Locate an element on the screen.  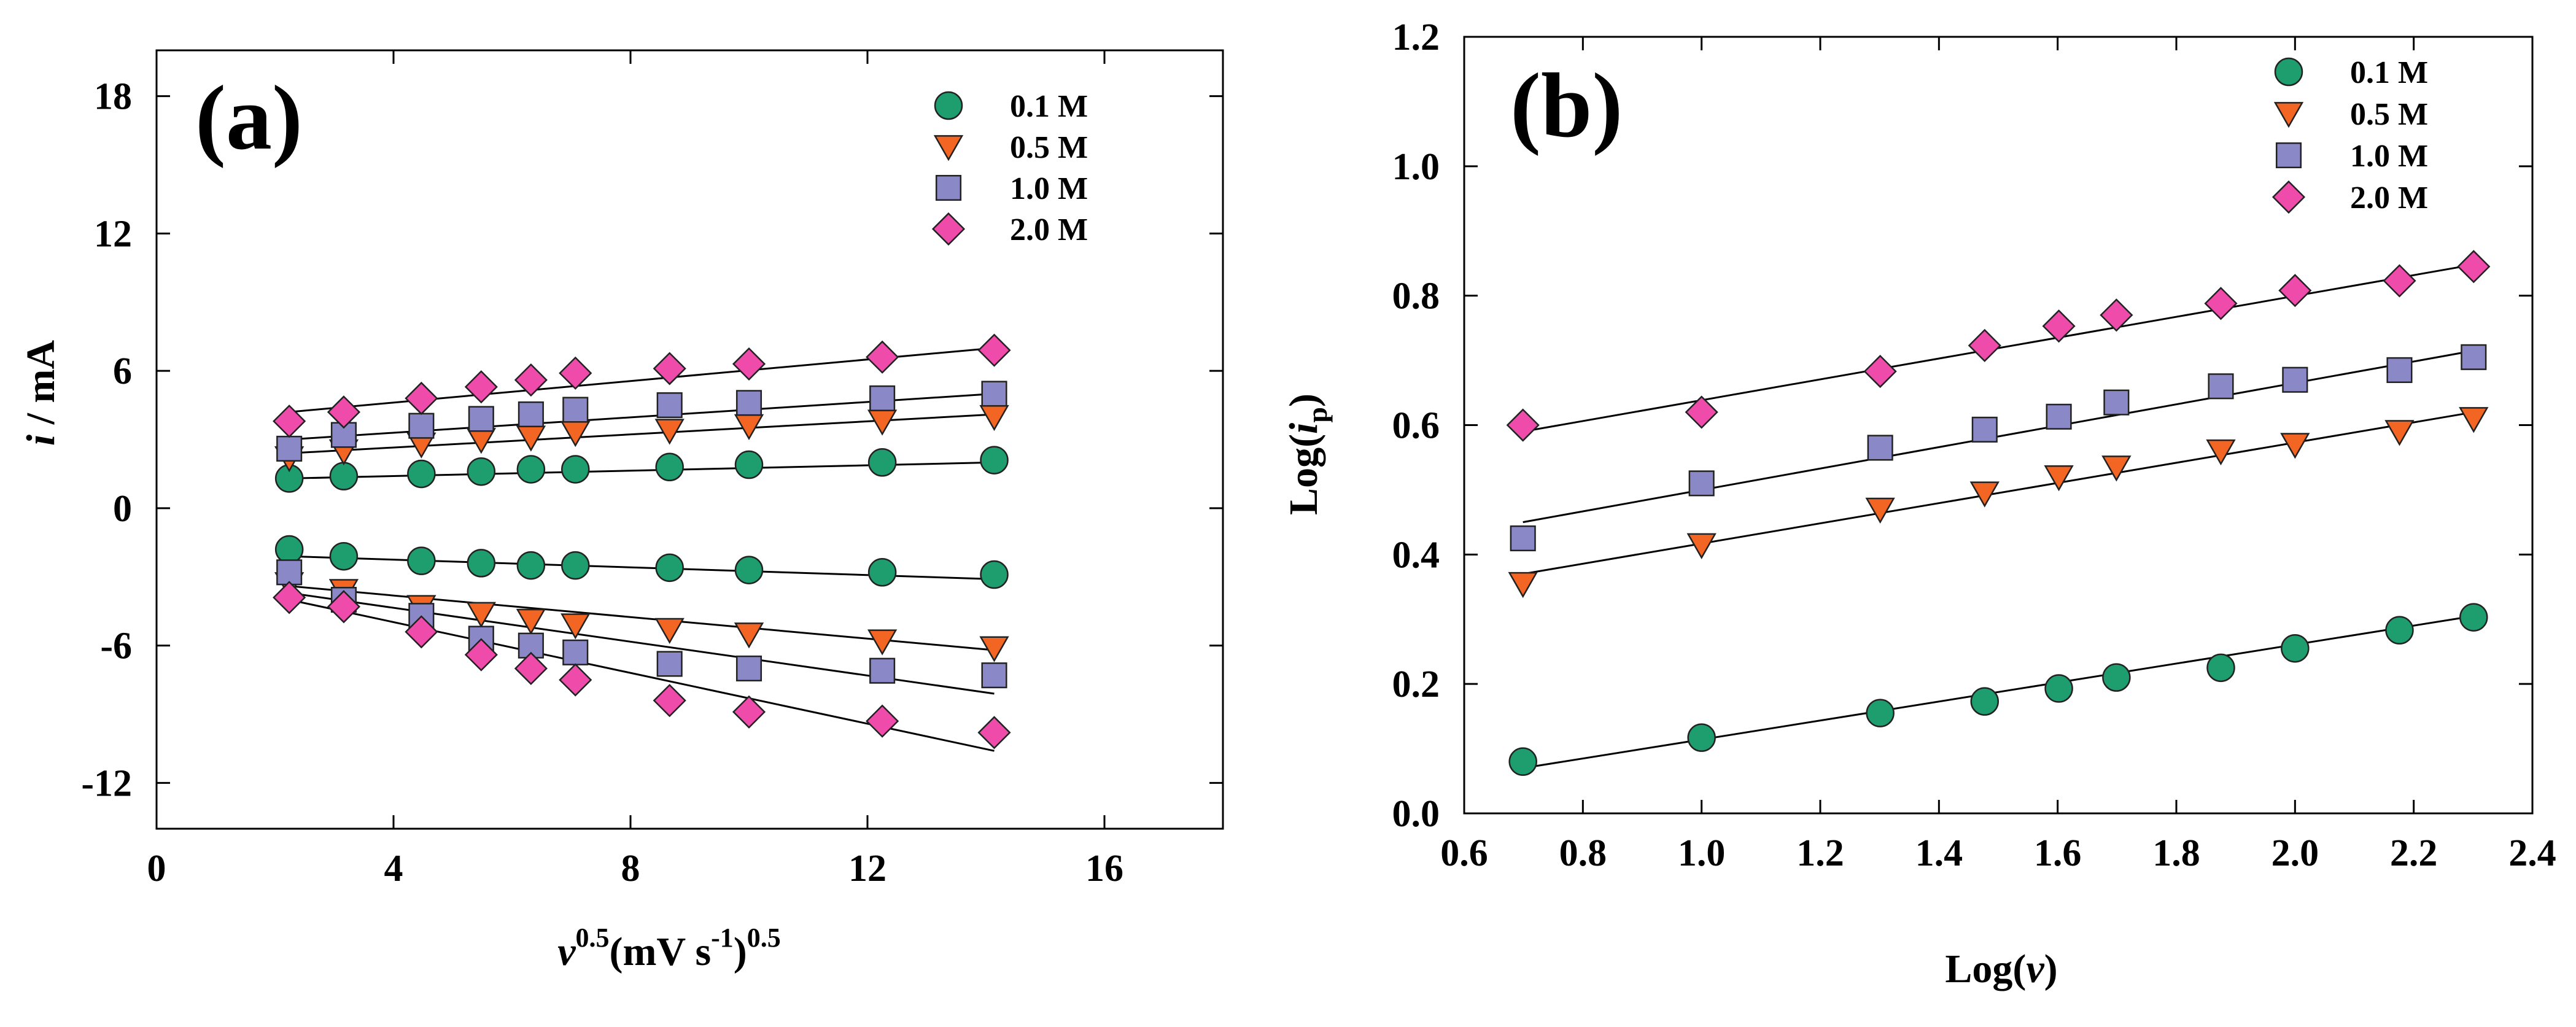
panel-a-legend-marker-2.0M is located at coordinates (948, 229).